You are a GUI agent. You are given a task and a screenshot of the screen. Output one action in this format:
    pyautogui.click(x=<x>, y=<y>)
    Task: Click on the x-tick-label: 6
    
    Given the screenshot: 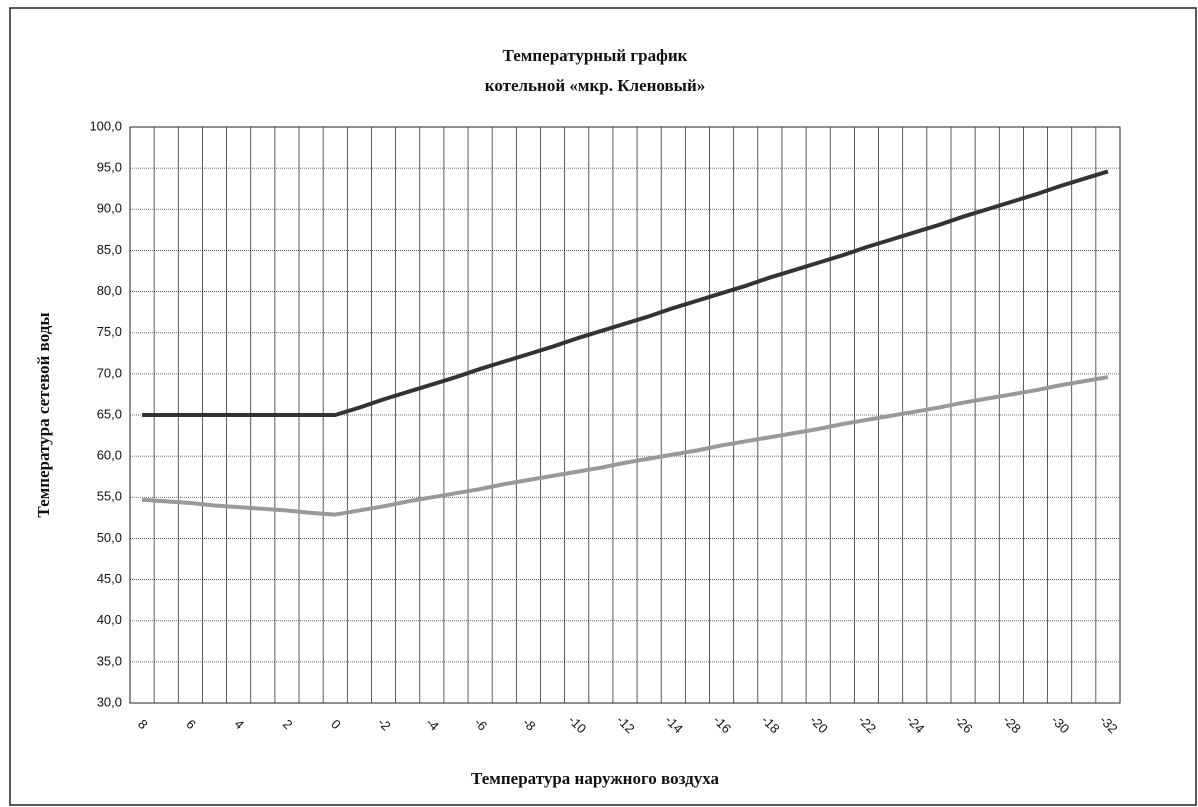 What is the action you would take?
    pyautogui.click(x=191, y=724)
    